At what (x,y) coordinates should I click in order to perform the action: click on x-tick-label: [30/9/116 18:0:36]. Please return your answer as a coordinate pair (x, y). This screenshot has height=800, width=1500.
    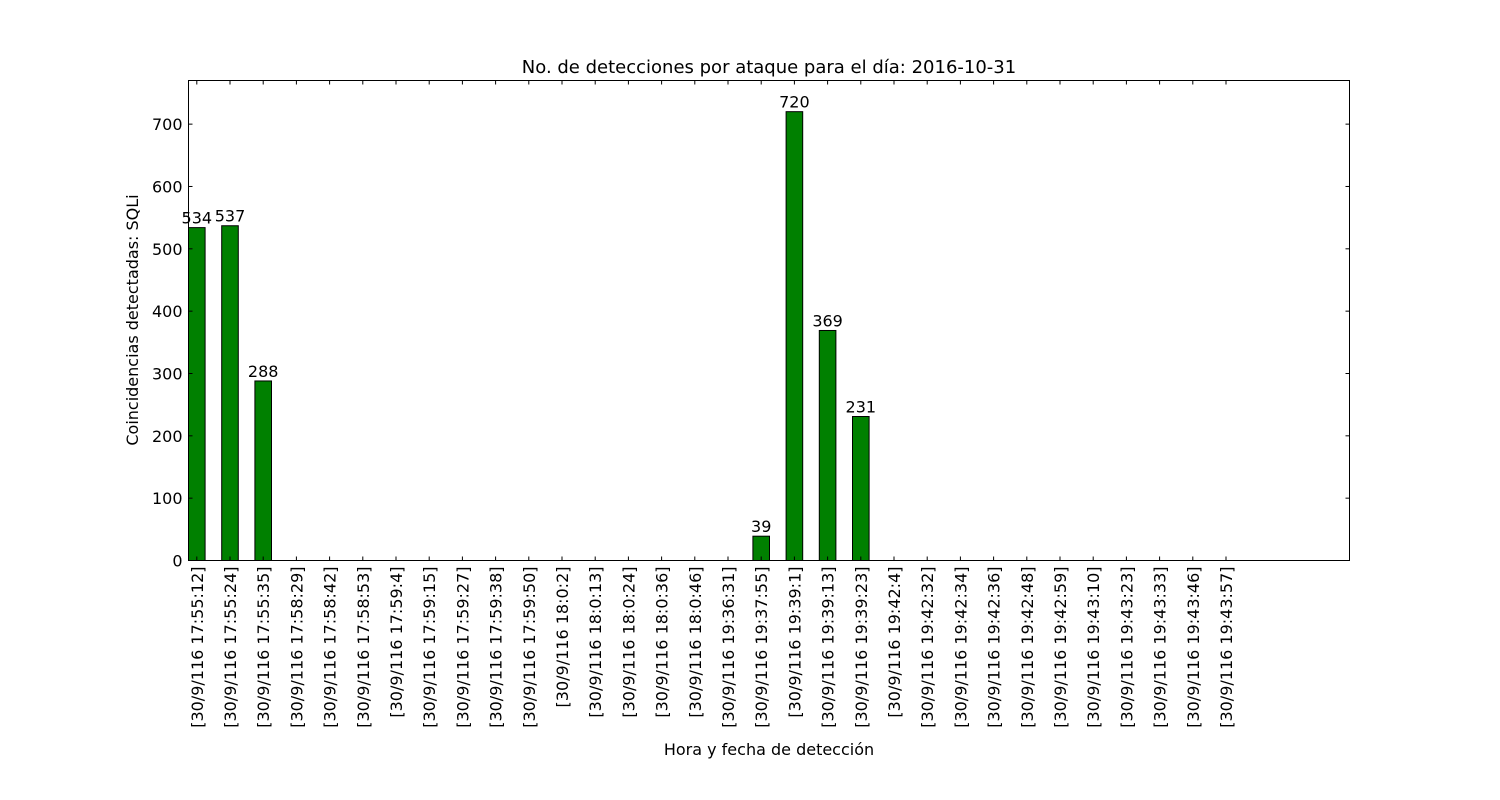
    Looking at the image, I should click on (662, 642).